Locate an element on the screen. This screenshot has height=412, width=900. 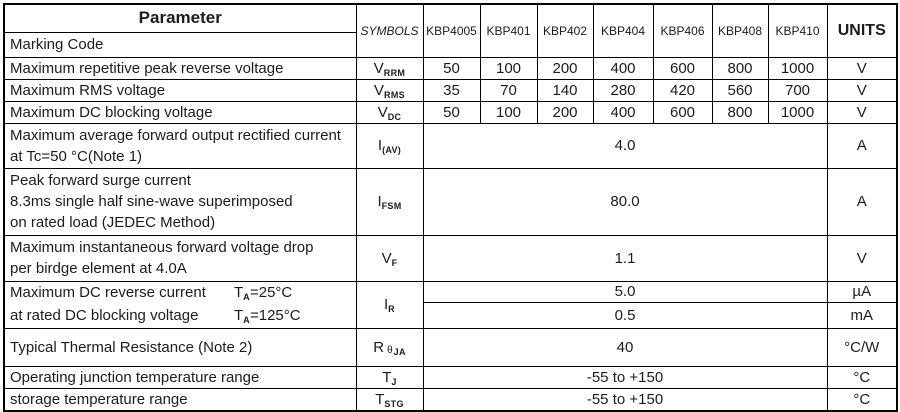
iav-value: 4.0 is located at coordinates (625, 145).